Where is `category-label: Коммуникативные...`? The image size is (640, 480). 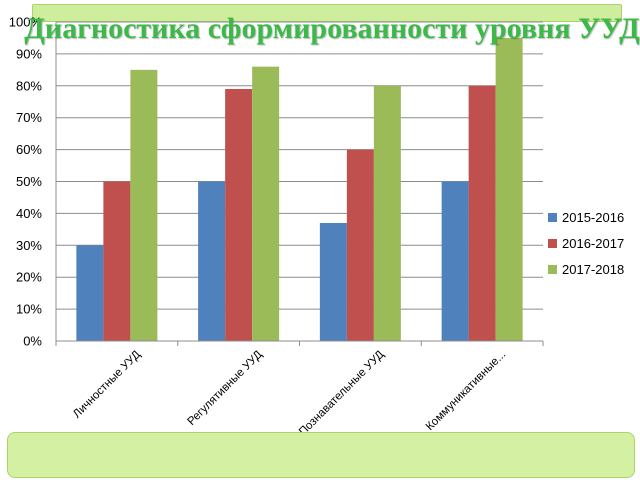
category-label: Коммуникативные... is located at coordinates (466, 391).